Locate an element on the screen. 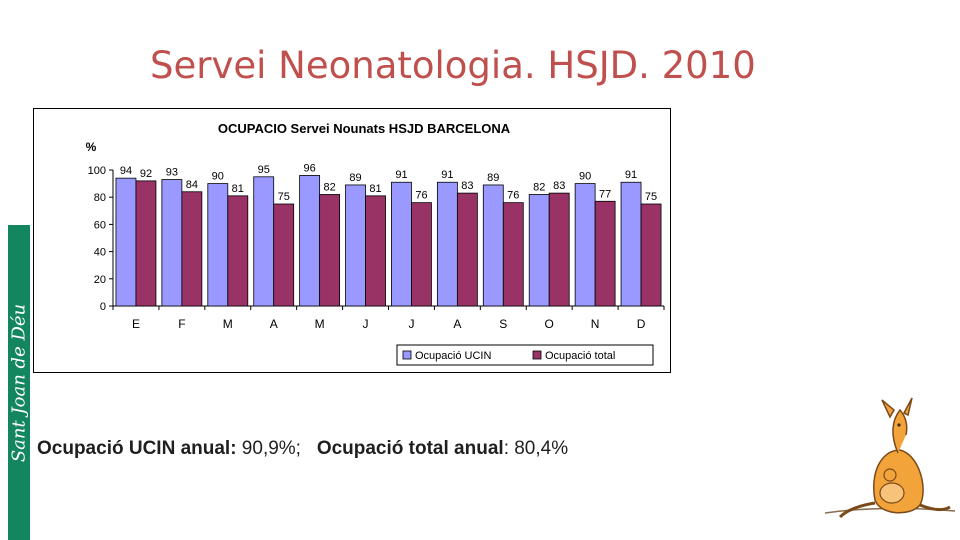 This screenshot has width=960, height=540. legend-label-total: Ocupació total is located at coordinates (580, 356).